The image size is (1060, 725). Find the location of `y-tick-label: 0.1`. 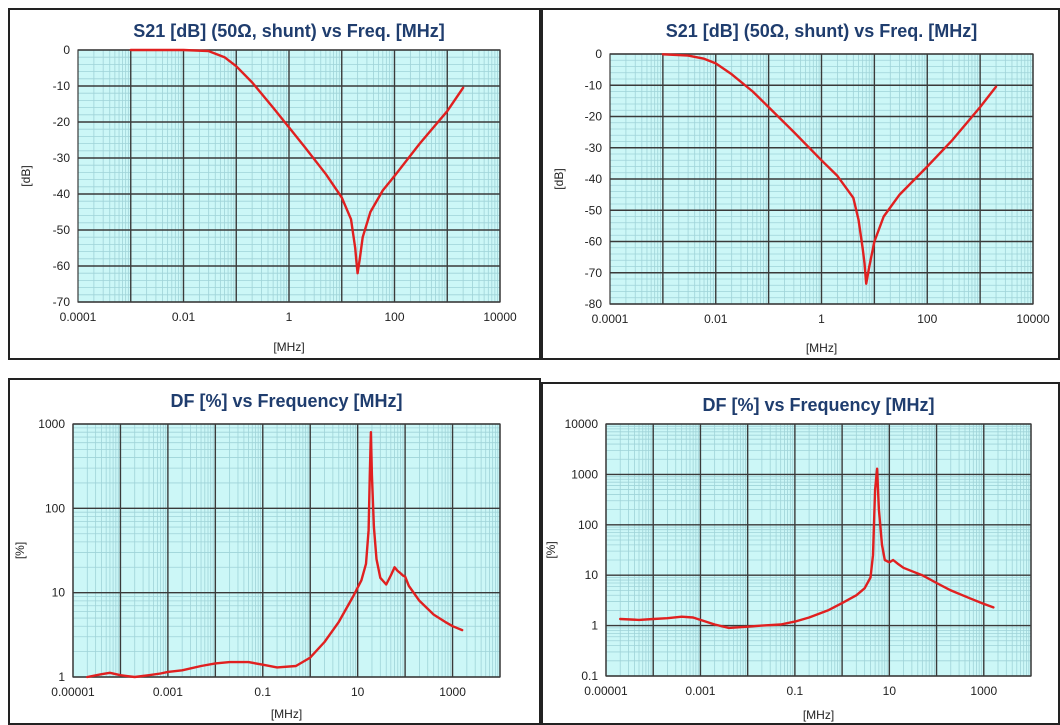

y-tick-label: 0.1 is located at coordinates (589, 676).